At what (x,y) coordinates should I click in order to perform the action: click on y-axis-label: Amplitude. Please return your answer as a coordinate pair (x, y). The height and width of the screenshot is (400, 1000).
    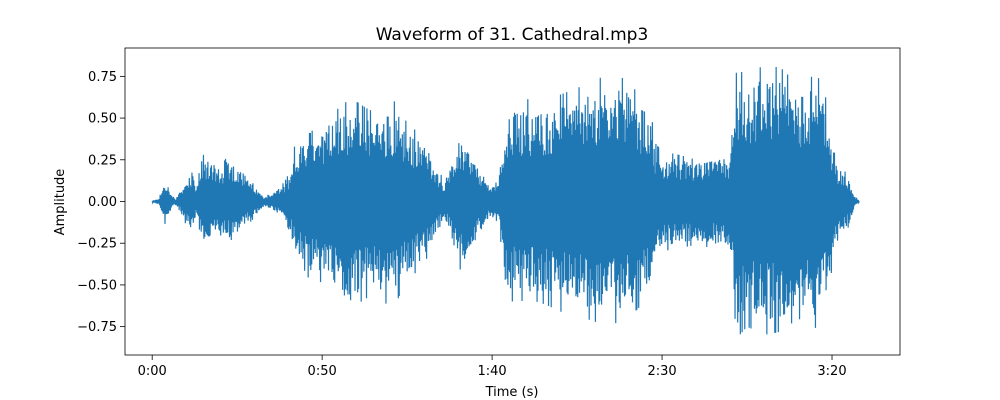
    Looking at the image, I should click on (60, 202).